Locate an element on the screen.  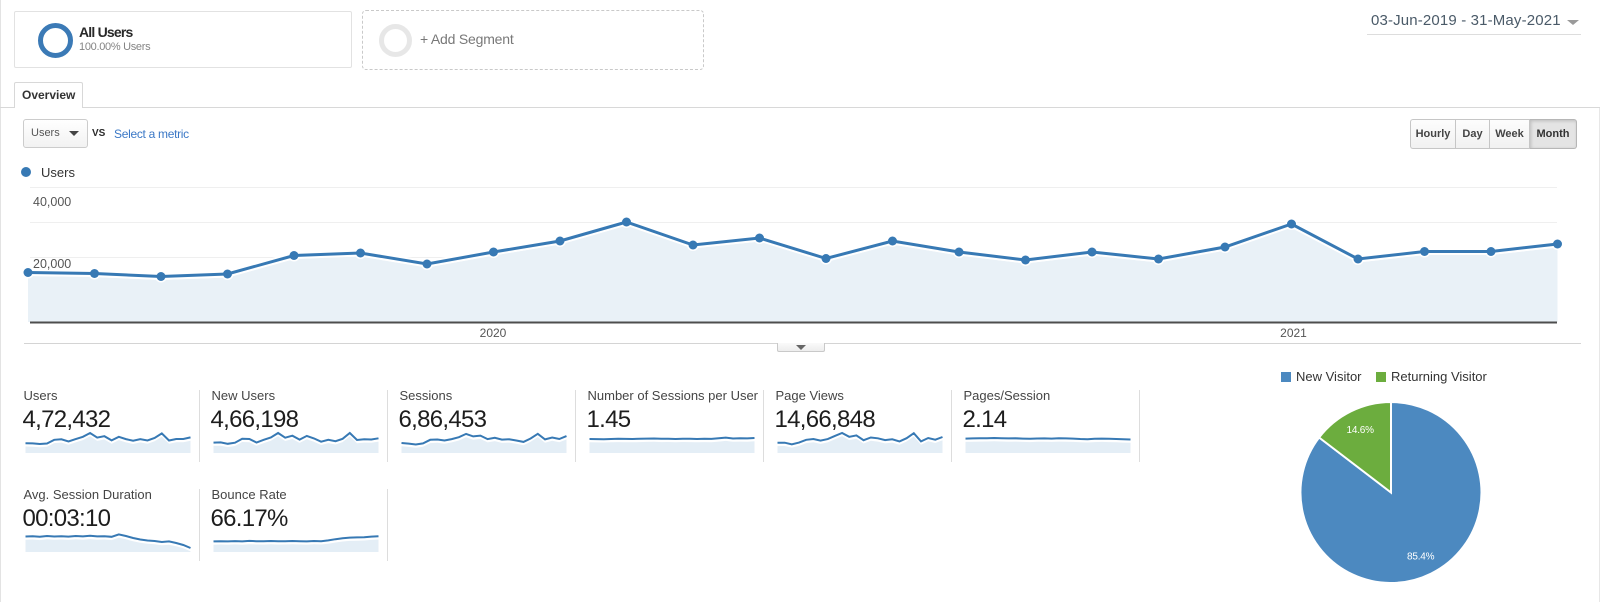
svg-text: 14.6% is located at coordinates (1361, 430).